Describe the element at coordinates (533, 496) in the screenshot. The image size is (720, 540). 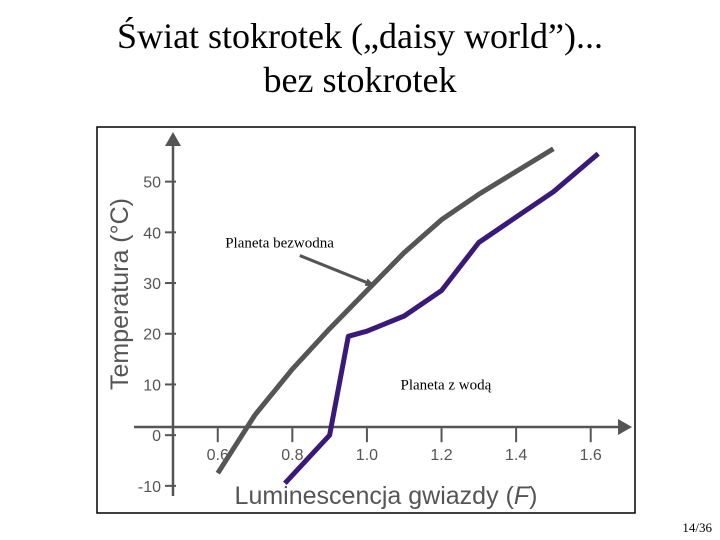
I see `x-axis-label-suffix: )` at that location.